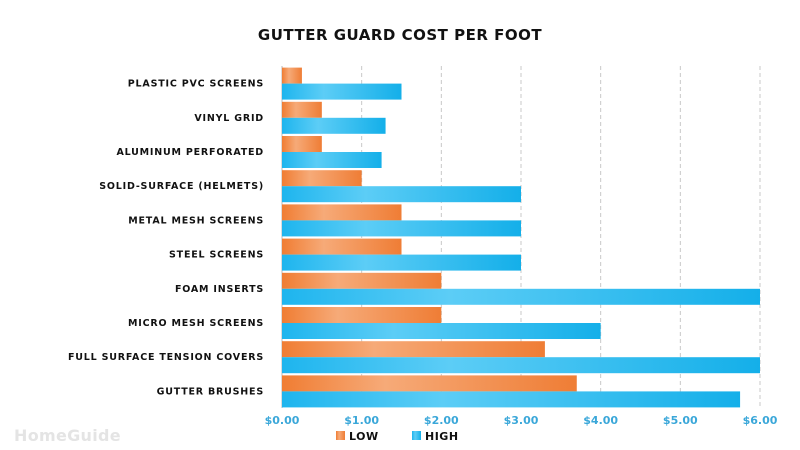 This screenshot has height=450, width=800. What do you see at coordinates (196, 323) in the screenshot?
I see `category-label: MICRO MESH SCREENS` at bounding box center [196, 323].